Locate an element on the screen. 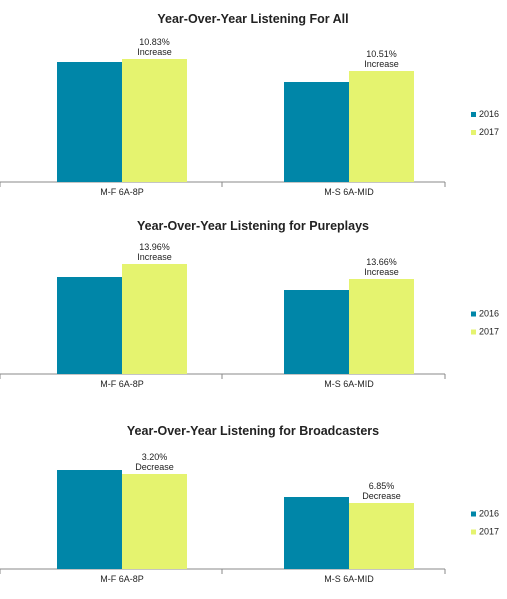 The width and height of the screenshot is (507, 599). annotation: 13.66% is located at coordinates (381, 262).